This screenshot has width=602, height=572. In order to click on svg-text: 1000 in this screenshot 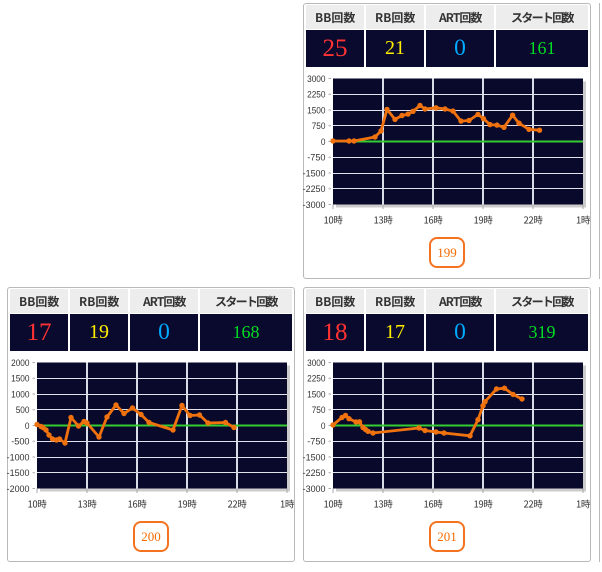, I will do `click(20, 394)`.